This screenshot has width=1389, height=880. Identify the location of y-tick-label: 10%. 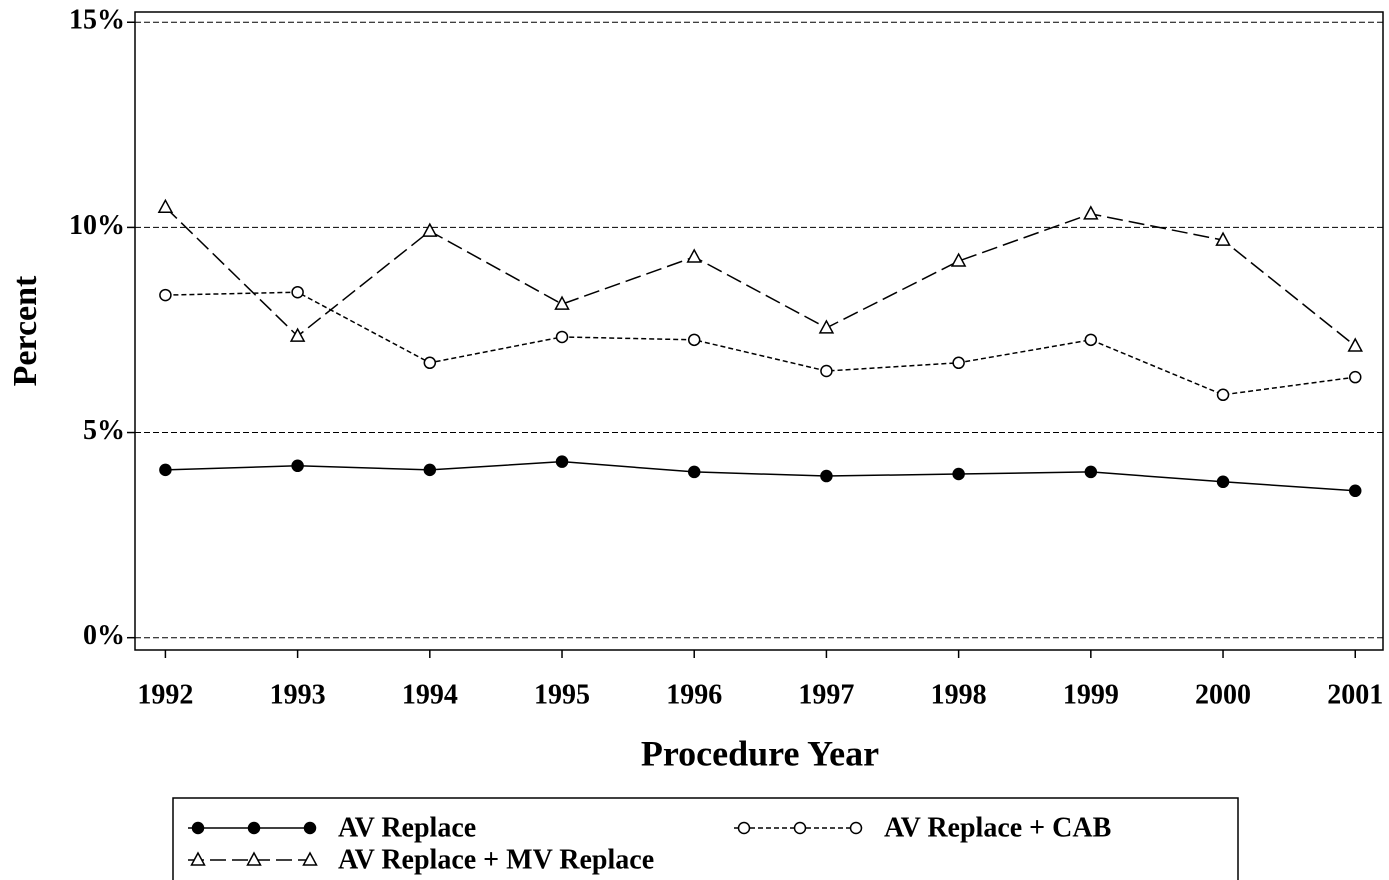
(97, 225).